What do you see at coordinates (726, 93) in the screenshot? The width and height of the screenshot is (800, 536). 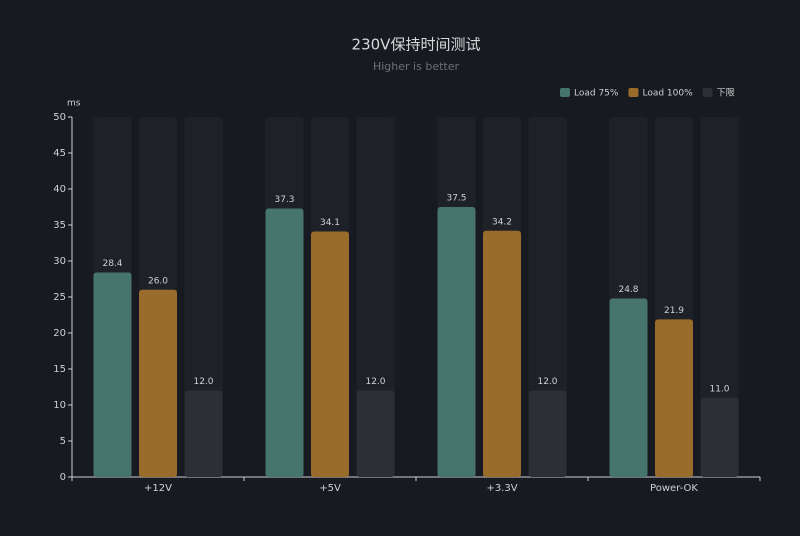 I see `legend-label: 下限` at bounding box center [726, 93].